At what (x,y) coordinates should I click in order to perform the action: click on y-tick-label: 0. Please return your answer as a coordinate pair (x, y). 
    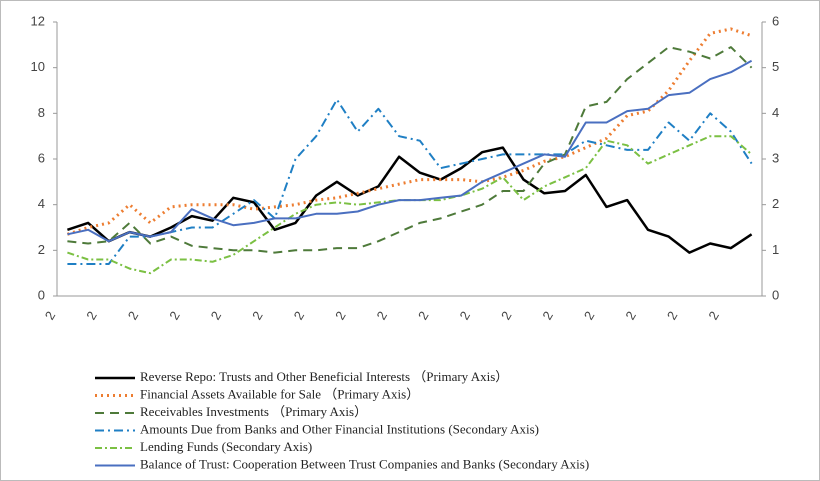
    Looking at the image, I should click on (41, 294).